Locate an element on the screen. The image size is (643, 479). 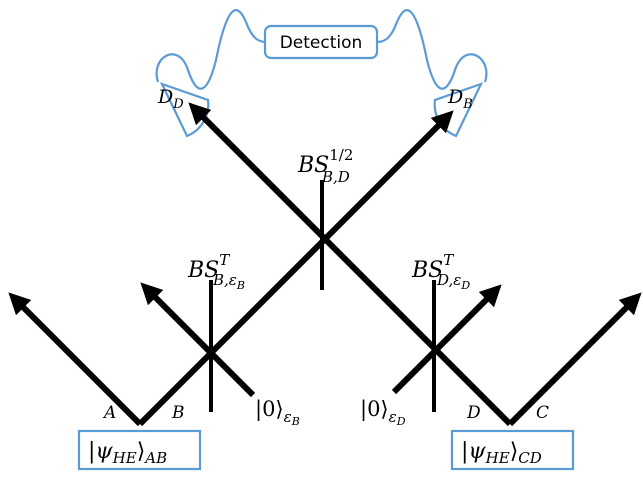
mode-label-d: D is located at coordinates (473, 413).